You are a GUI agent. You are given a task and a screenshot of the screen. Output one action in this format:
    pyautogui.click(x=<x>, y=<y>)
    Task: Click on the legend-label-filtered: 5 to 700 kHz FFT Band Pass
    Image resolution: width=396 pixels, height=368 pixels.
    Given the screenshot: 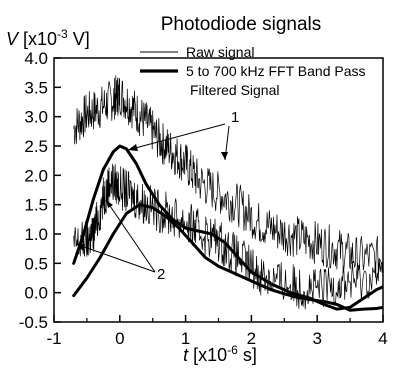 What is the action you would take?
    pyautogui.click(x=276, y=71)
    